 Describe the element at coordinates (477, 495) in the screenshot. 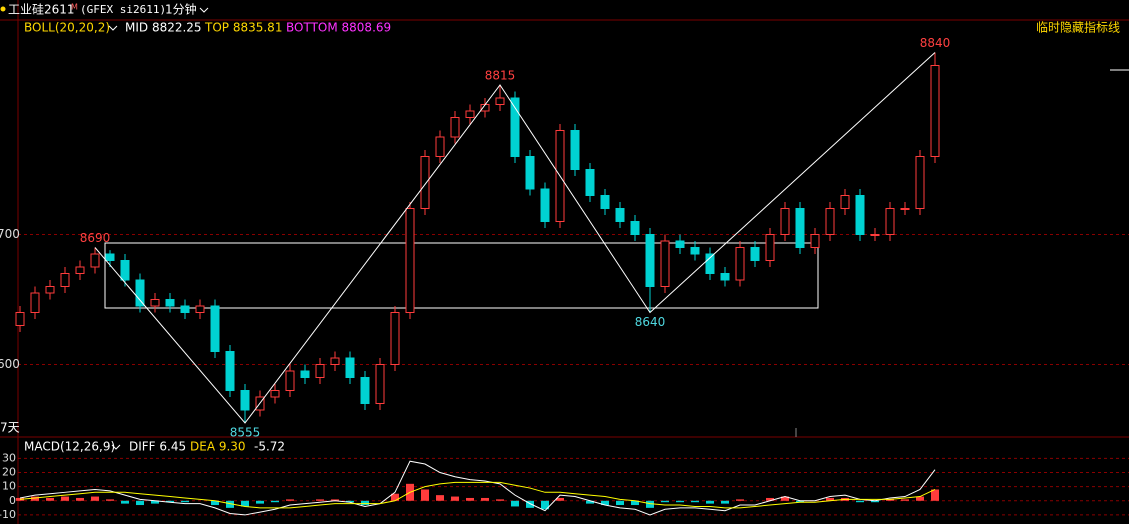

I see `dea-line` at that location.